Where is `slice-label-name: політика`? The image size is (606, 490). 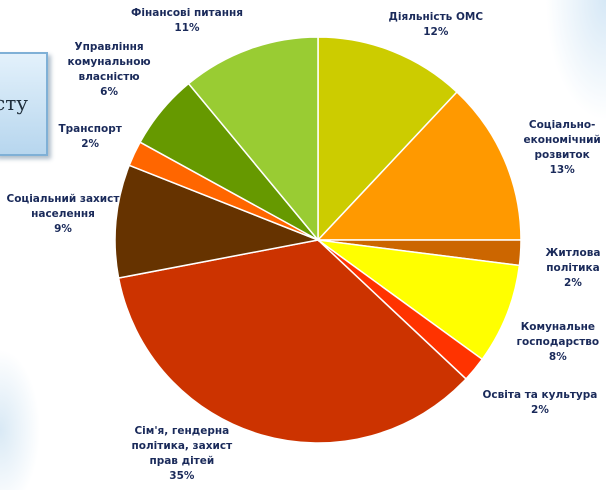
slice-label-name: політика is located at coordinates (573, 268).